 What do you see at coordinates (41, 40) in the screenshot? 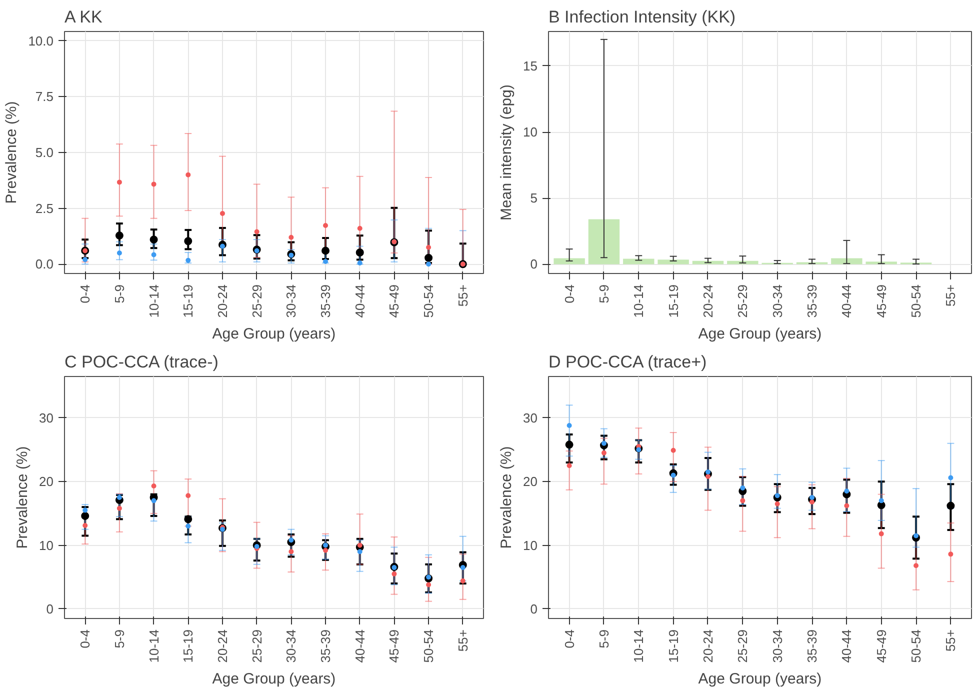
I see `y-tick-label: 10.0` at bounding box center [41, 40].